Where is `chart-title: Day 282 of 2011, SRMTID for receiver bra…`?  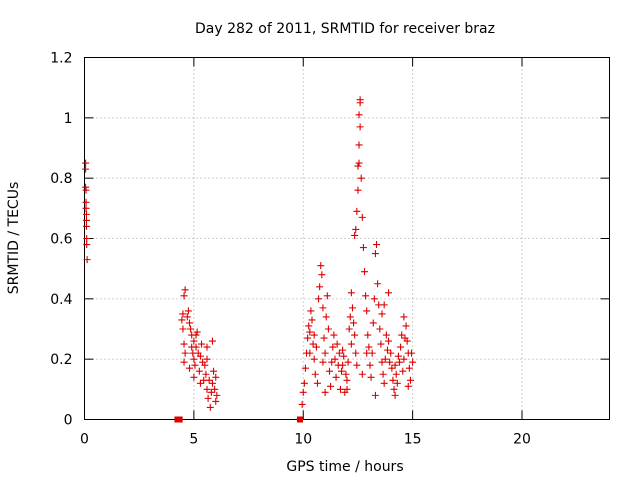
chart-title: Day 282 of 2011, SRMTID for receiver bra… is located at coordinates (345, 29).